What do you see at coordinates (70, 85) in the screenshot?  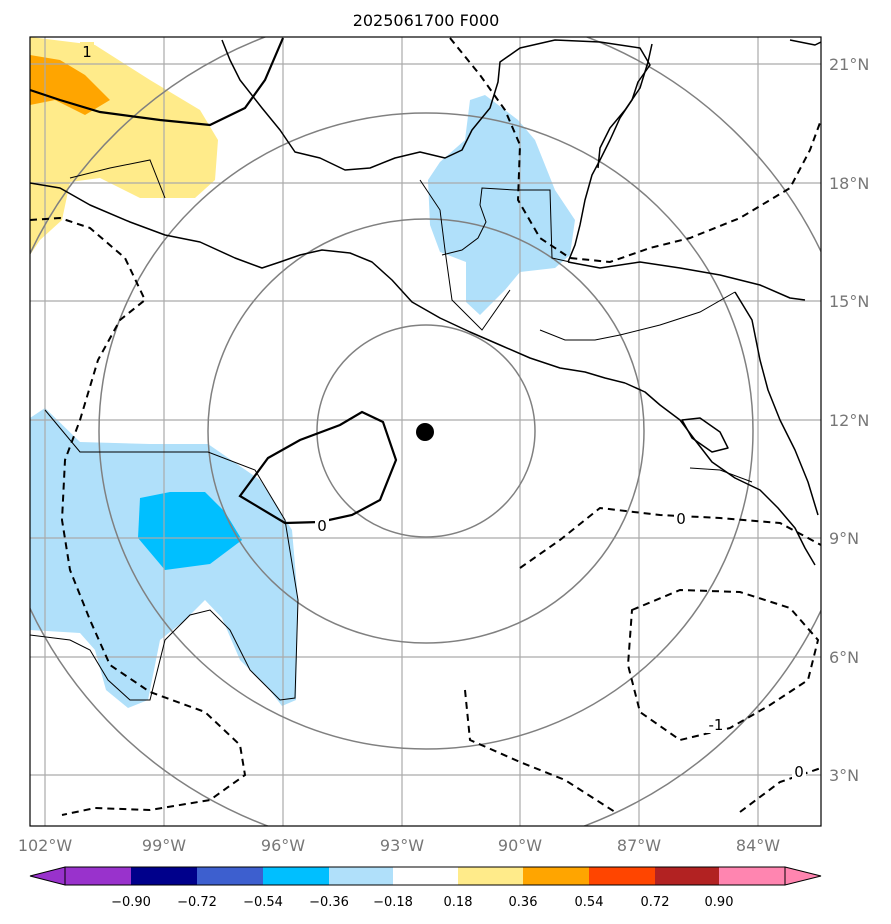 I see `strong-positive-anomaly-area` at bounding box center [70, 85].